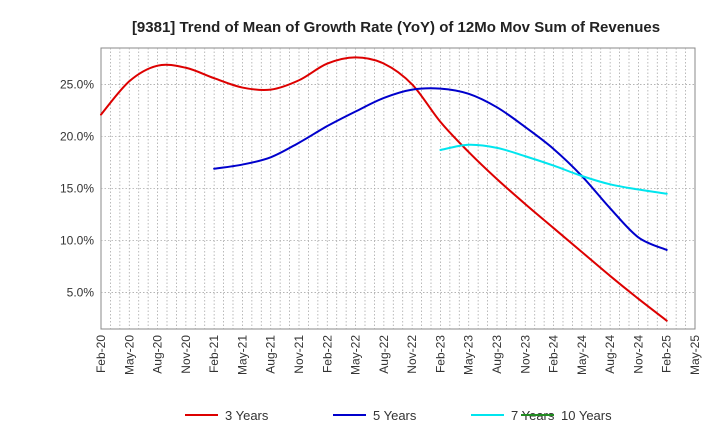  I want to click on x-tick-label: May-22, so click(356, 355).